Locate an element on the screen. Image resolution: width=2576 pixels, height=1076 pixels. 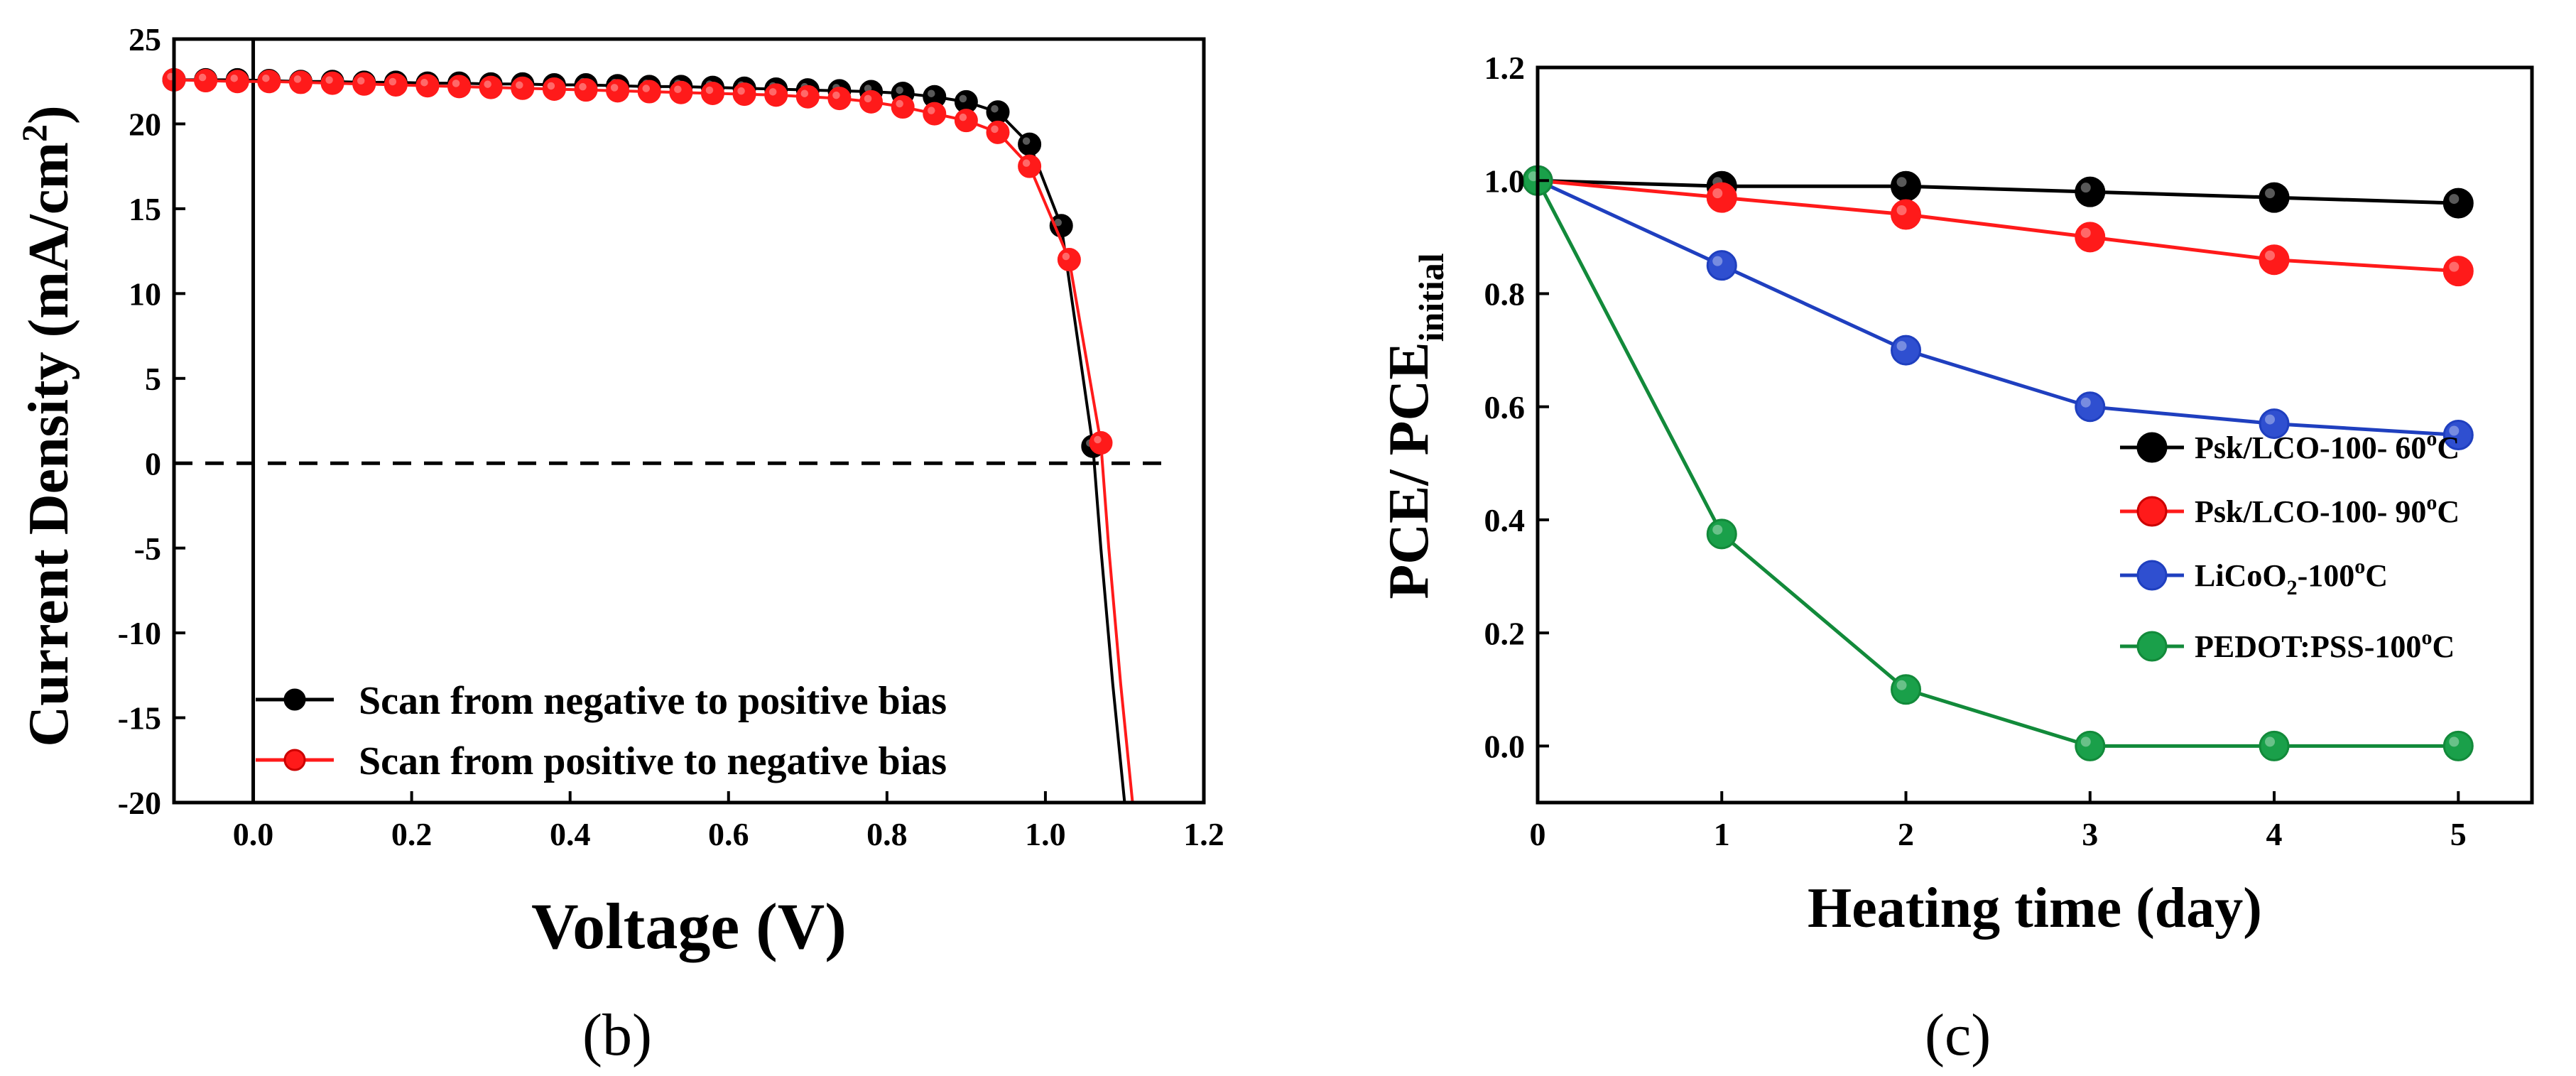
chart-b-x-tick-label: 1.0 is located at coordinates (1045, 834).